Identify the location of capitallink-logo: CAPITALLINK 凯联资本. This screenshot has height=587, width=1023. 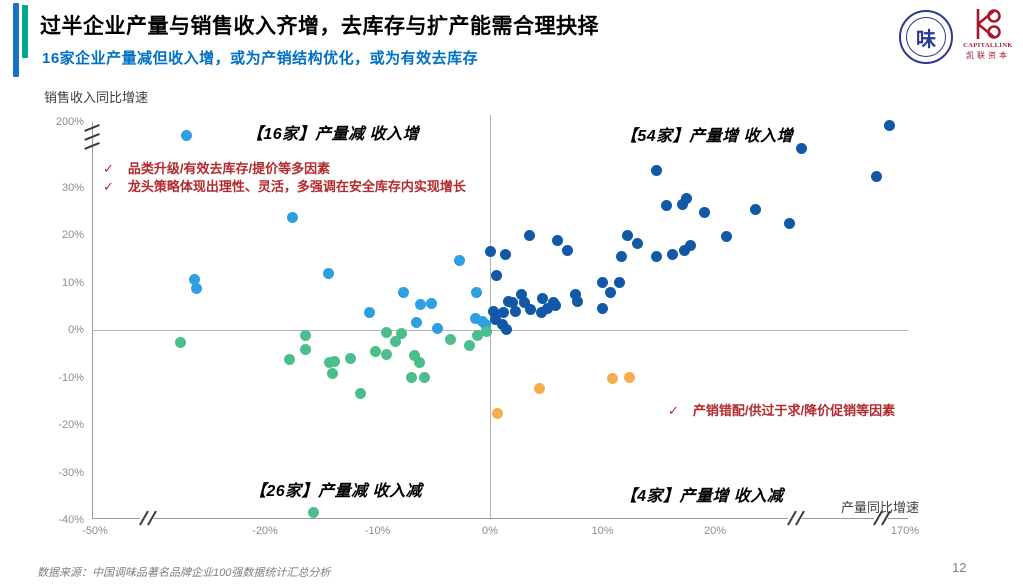
(988, 34).